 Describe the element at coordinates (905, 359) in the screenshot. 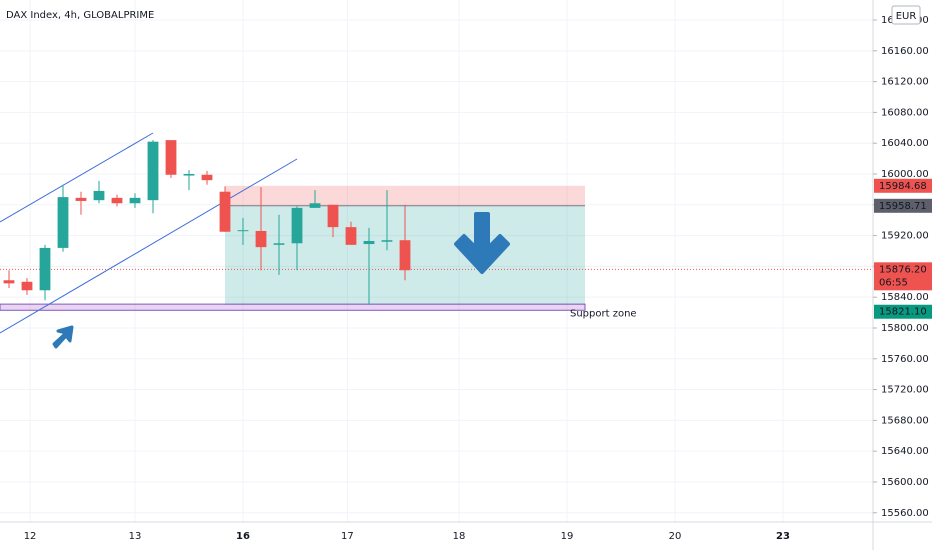

I see `y-tick-label: 15760.00` at that location.